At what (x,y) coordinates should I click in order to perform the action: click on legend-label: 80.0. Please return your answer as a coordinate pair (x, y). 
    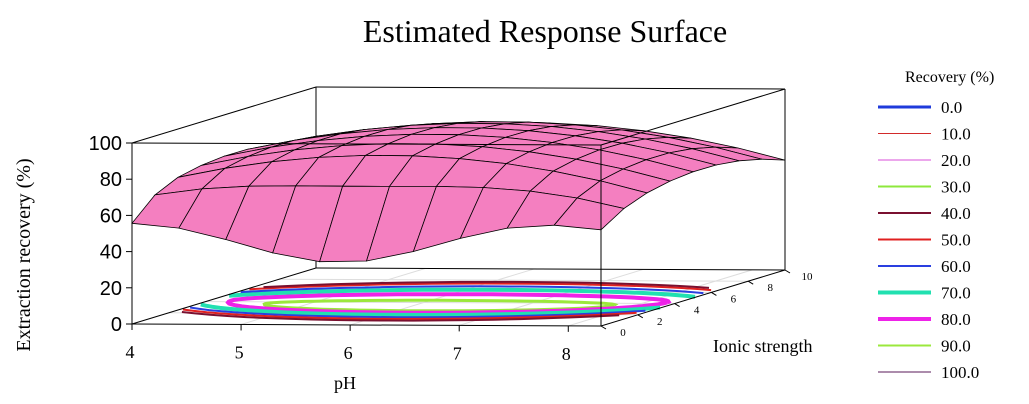
    Looking at the image, I should click on (956, 319).